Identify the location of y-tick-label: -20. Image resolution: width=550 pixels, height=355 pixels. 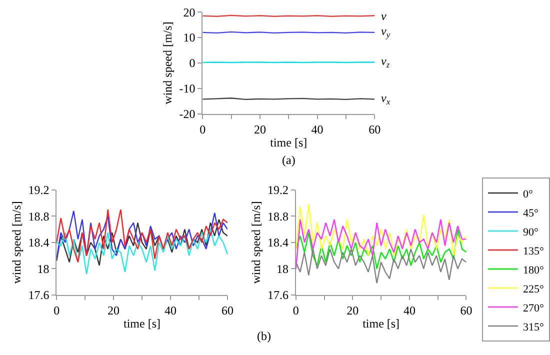
(187, 114).